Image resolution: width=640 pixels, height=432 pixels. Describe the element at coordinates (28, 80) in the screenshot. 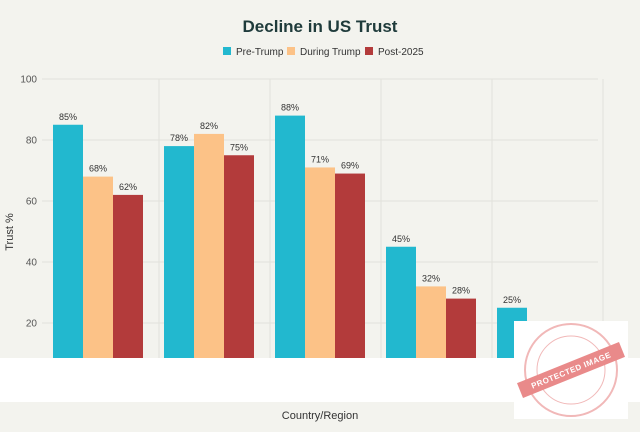

I see `y-tick-label: 100` at that location.